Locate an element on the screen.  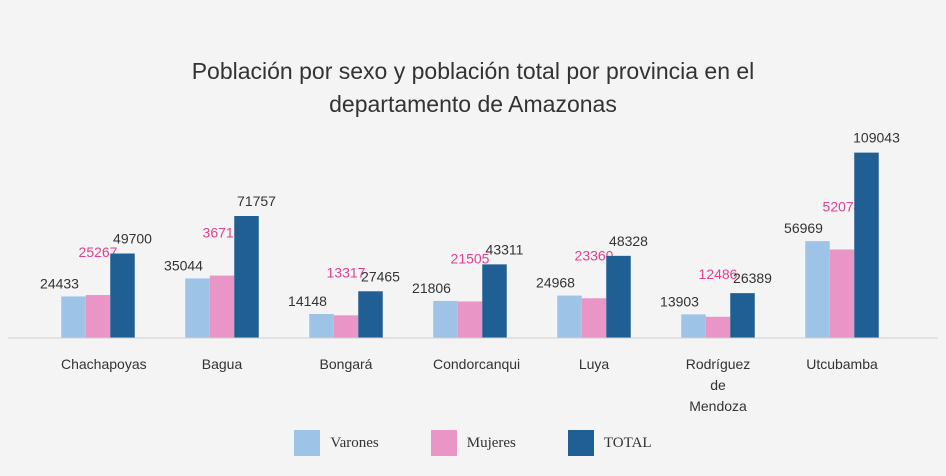
value-label: 49700 is located at coordinates (132, 239).